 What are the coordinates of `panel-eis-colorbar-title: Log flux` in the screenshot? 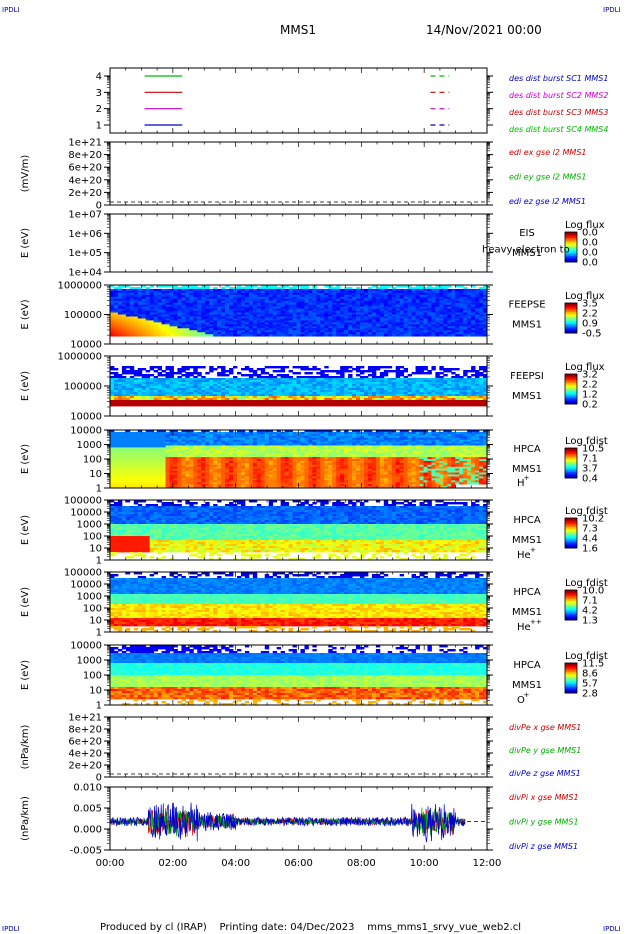 It's located at (585, 225).